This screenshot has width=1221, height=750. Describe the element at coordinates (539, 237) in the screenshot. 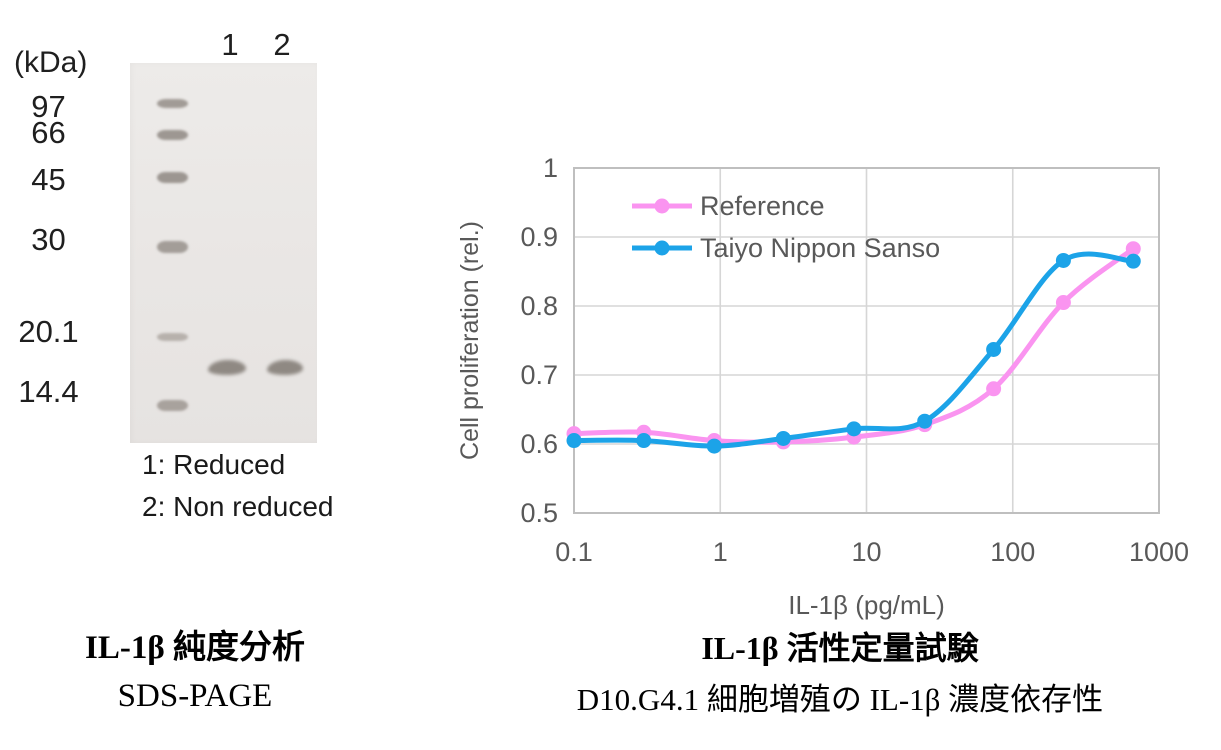

I see `y-tick-label: 0.9` at that location.